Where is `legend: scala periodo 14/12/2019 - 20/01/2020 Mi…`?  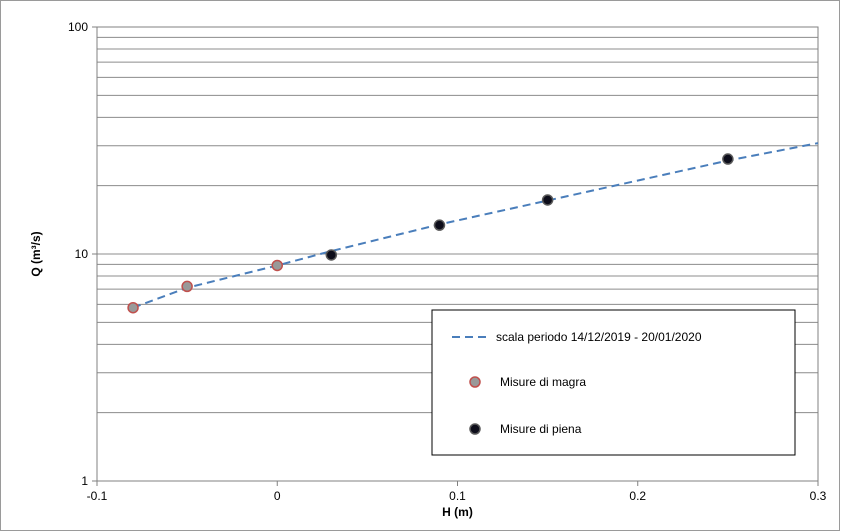
legend: scala periodo 14/12/2019 - 20/01/2020 Mi… is located at coordinates (613, 382).